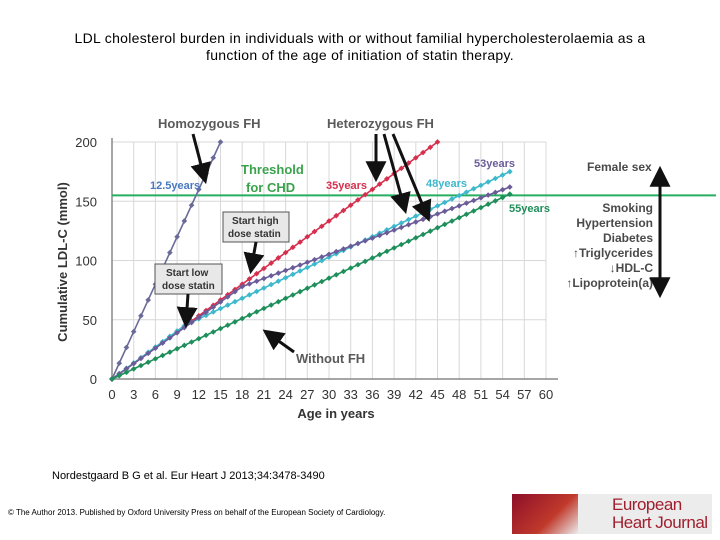 The height and width of the screenshot is (540, 720). What do you see at coordinates (86, 142) in the screenshot?
I see `y-tick-label: 200` at bounding box center [86, 142].